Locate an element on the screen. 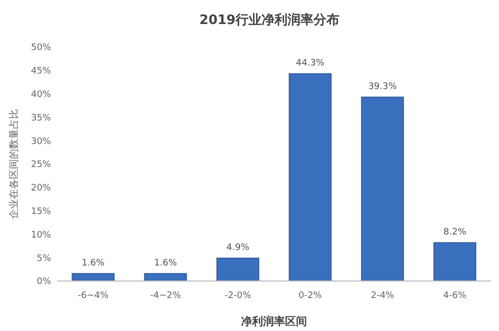  x-tick-label: 4-6% is located at coordinates (455, 296).